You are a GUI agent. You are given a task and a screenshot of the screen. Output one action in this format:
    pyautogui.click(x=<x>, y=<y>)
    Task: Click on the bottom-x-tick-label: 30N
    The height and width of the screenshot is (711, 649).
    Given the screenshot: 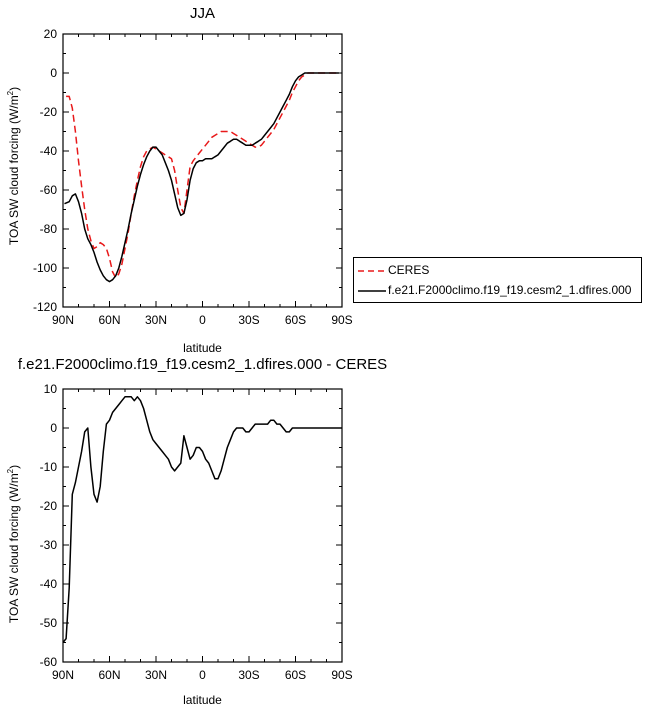 What is the action you would take?
    pyautogui.click(x=156, y=675)
    